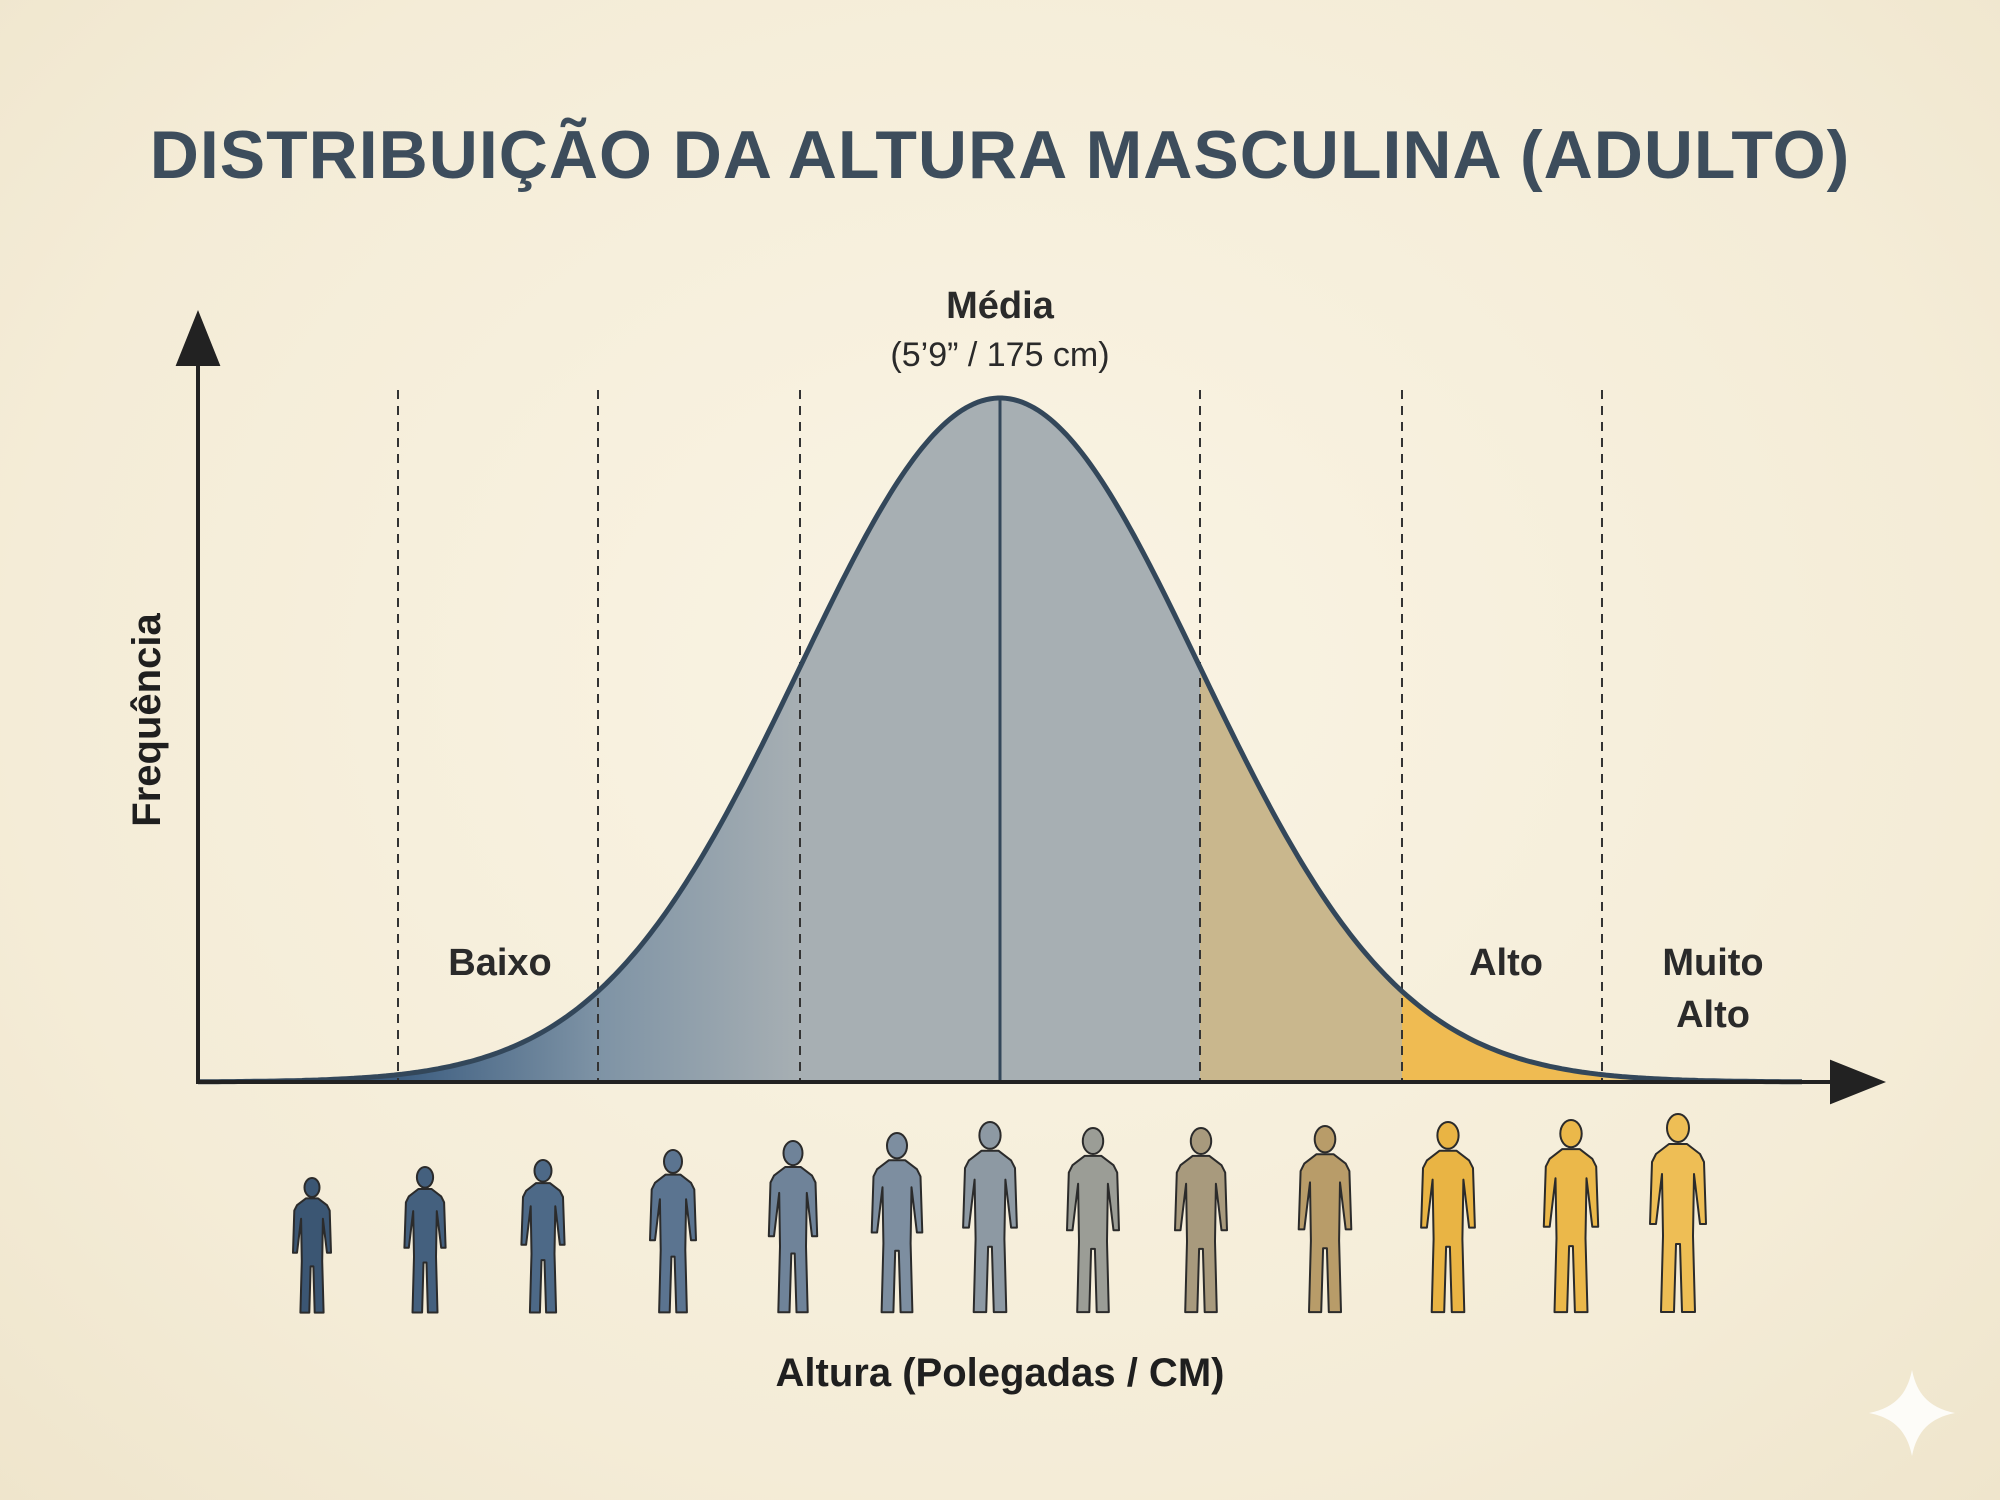 The height and width of the screenshot is (1500, 2000). I want to click on category-short-label: Baixo, so click(499, 963).